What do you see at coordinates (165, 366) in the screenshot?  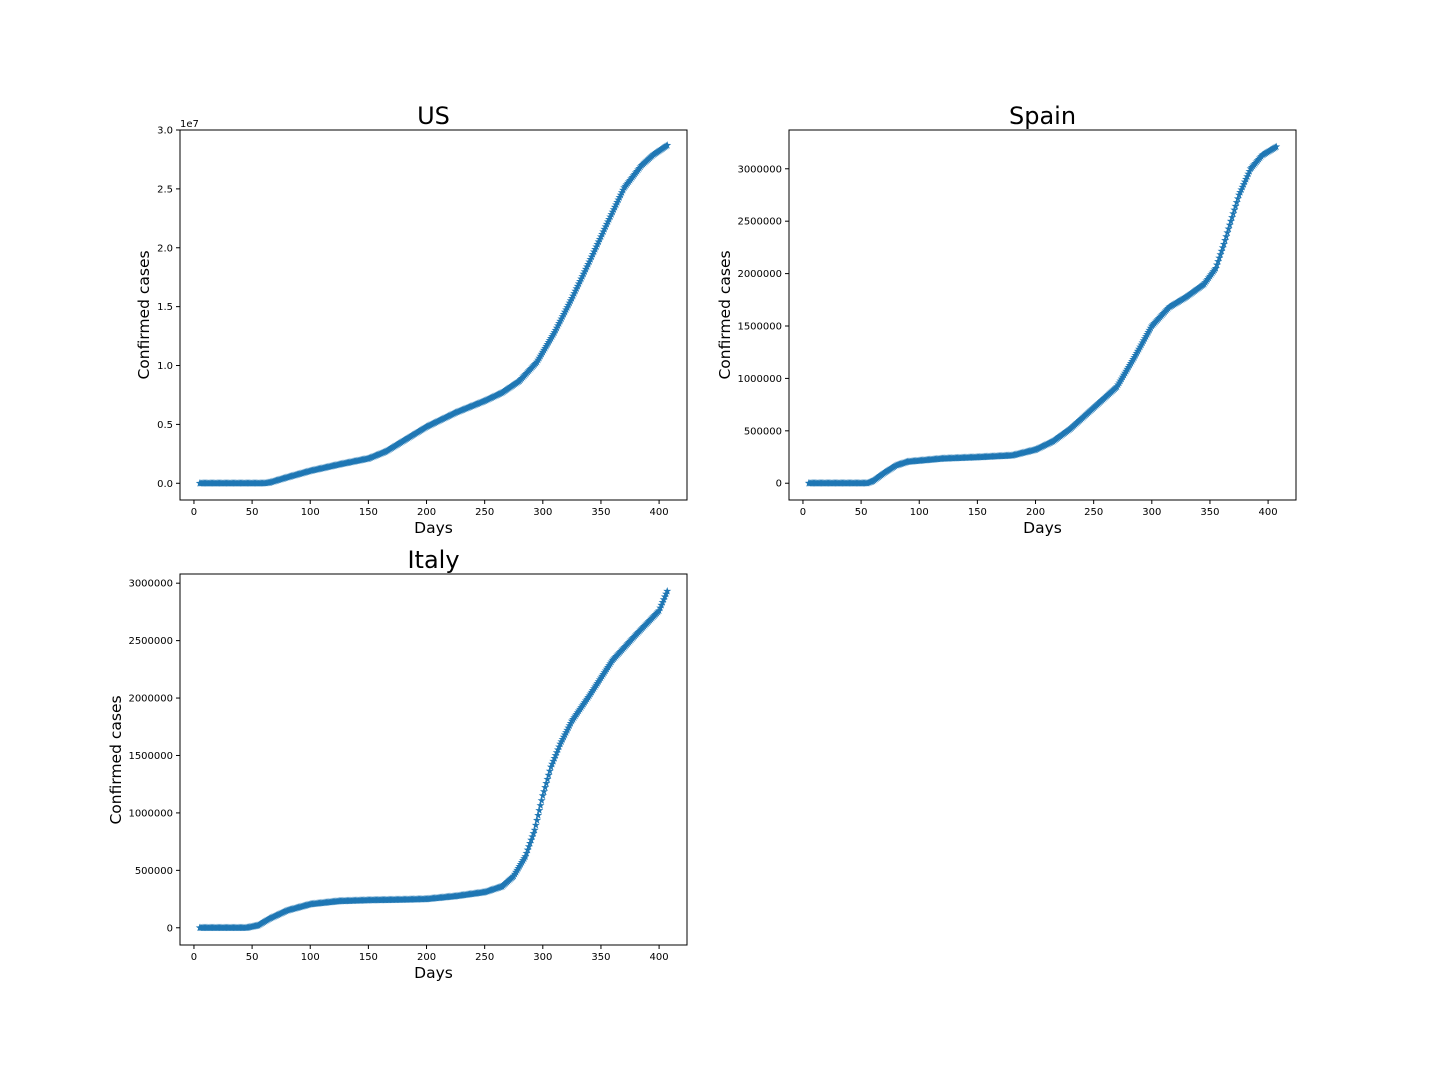 I see `y-tick-label: 1.0` at bounding box center [165, 366].